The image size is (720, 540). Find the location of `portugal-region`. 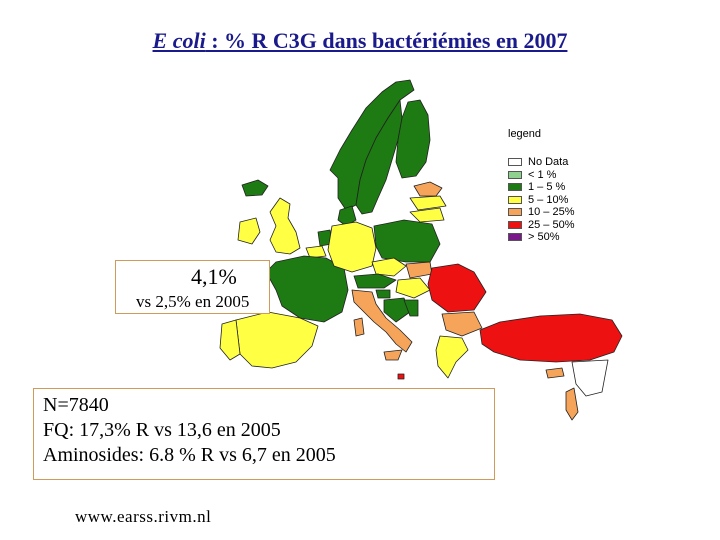

portugal-region is located at coordinates (230, 340).